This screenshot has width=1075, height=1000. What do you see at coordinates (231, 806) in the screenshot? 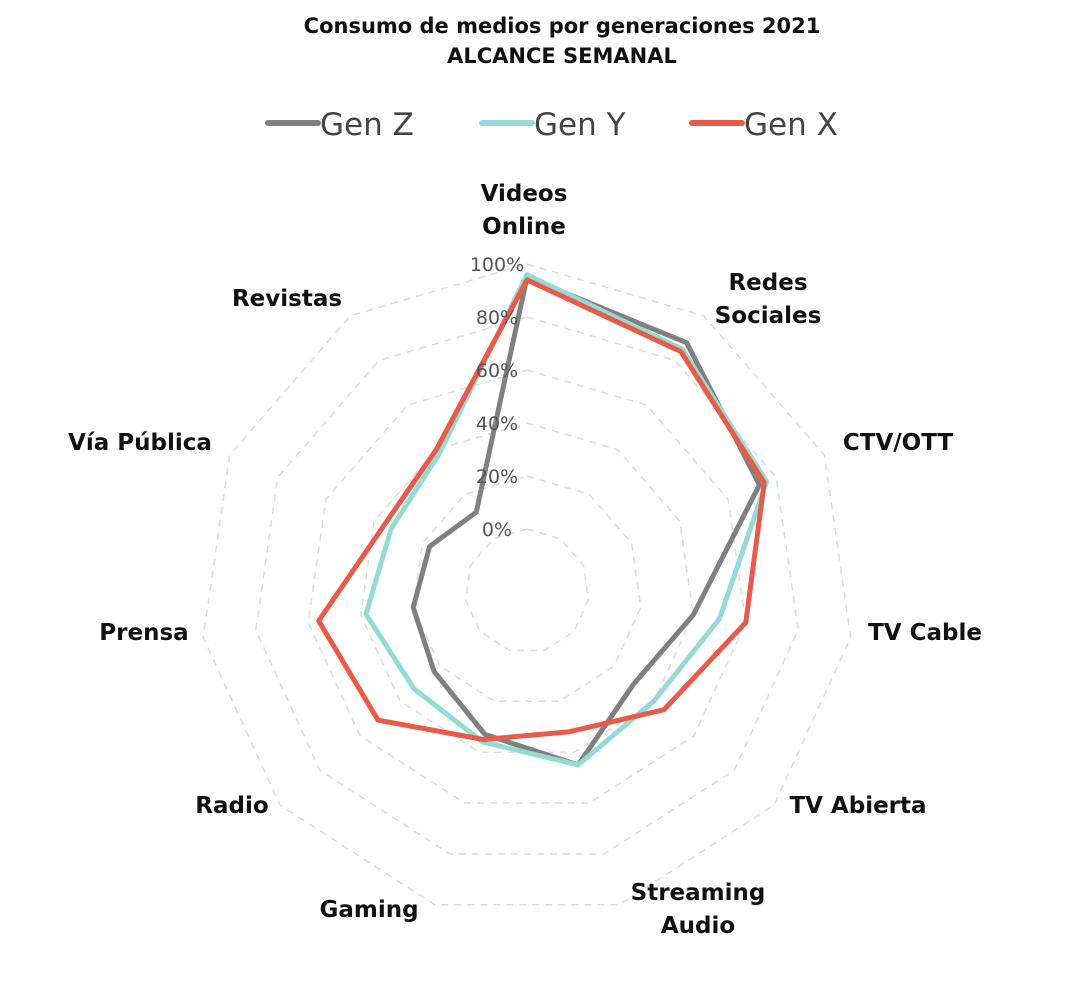
I see `category-label-radio: Radio` at bounding box center [231, 806].